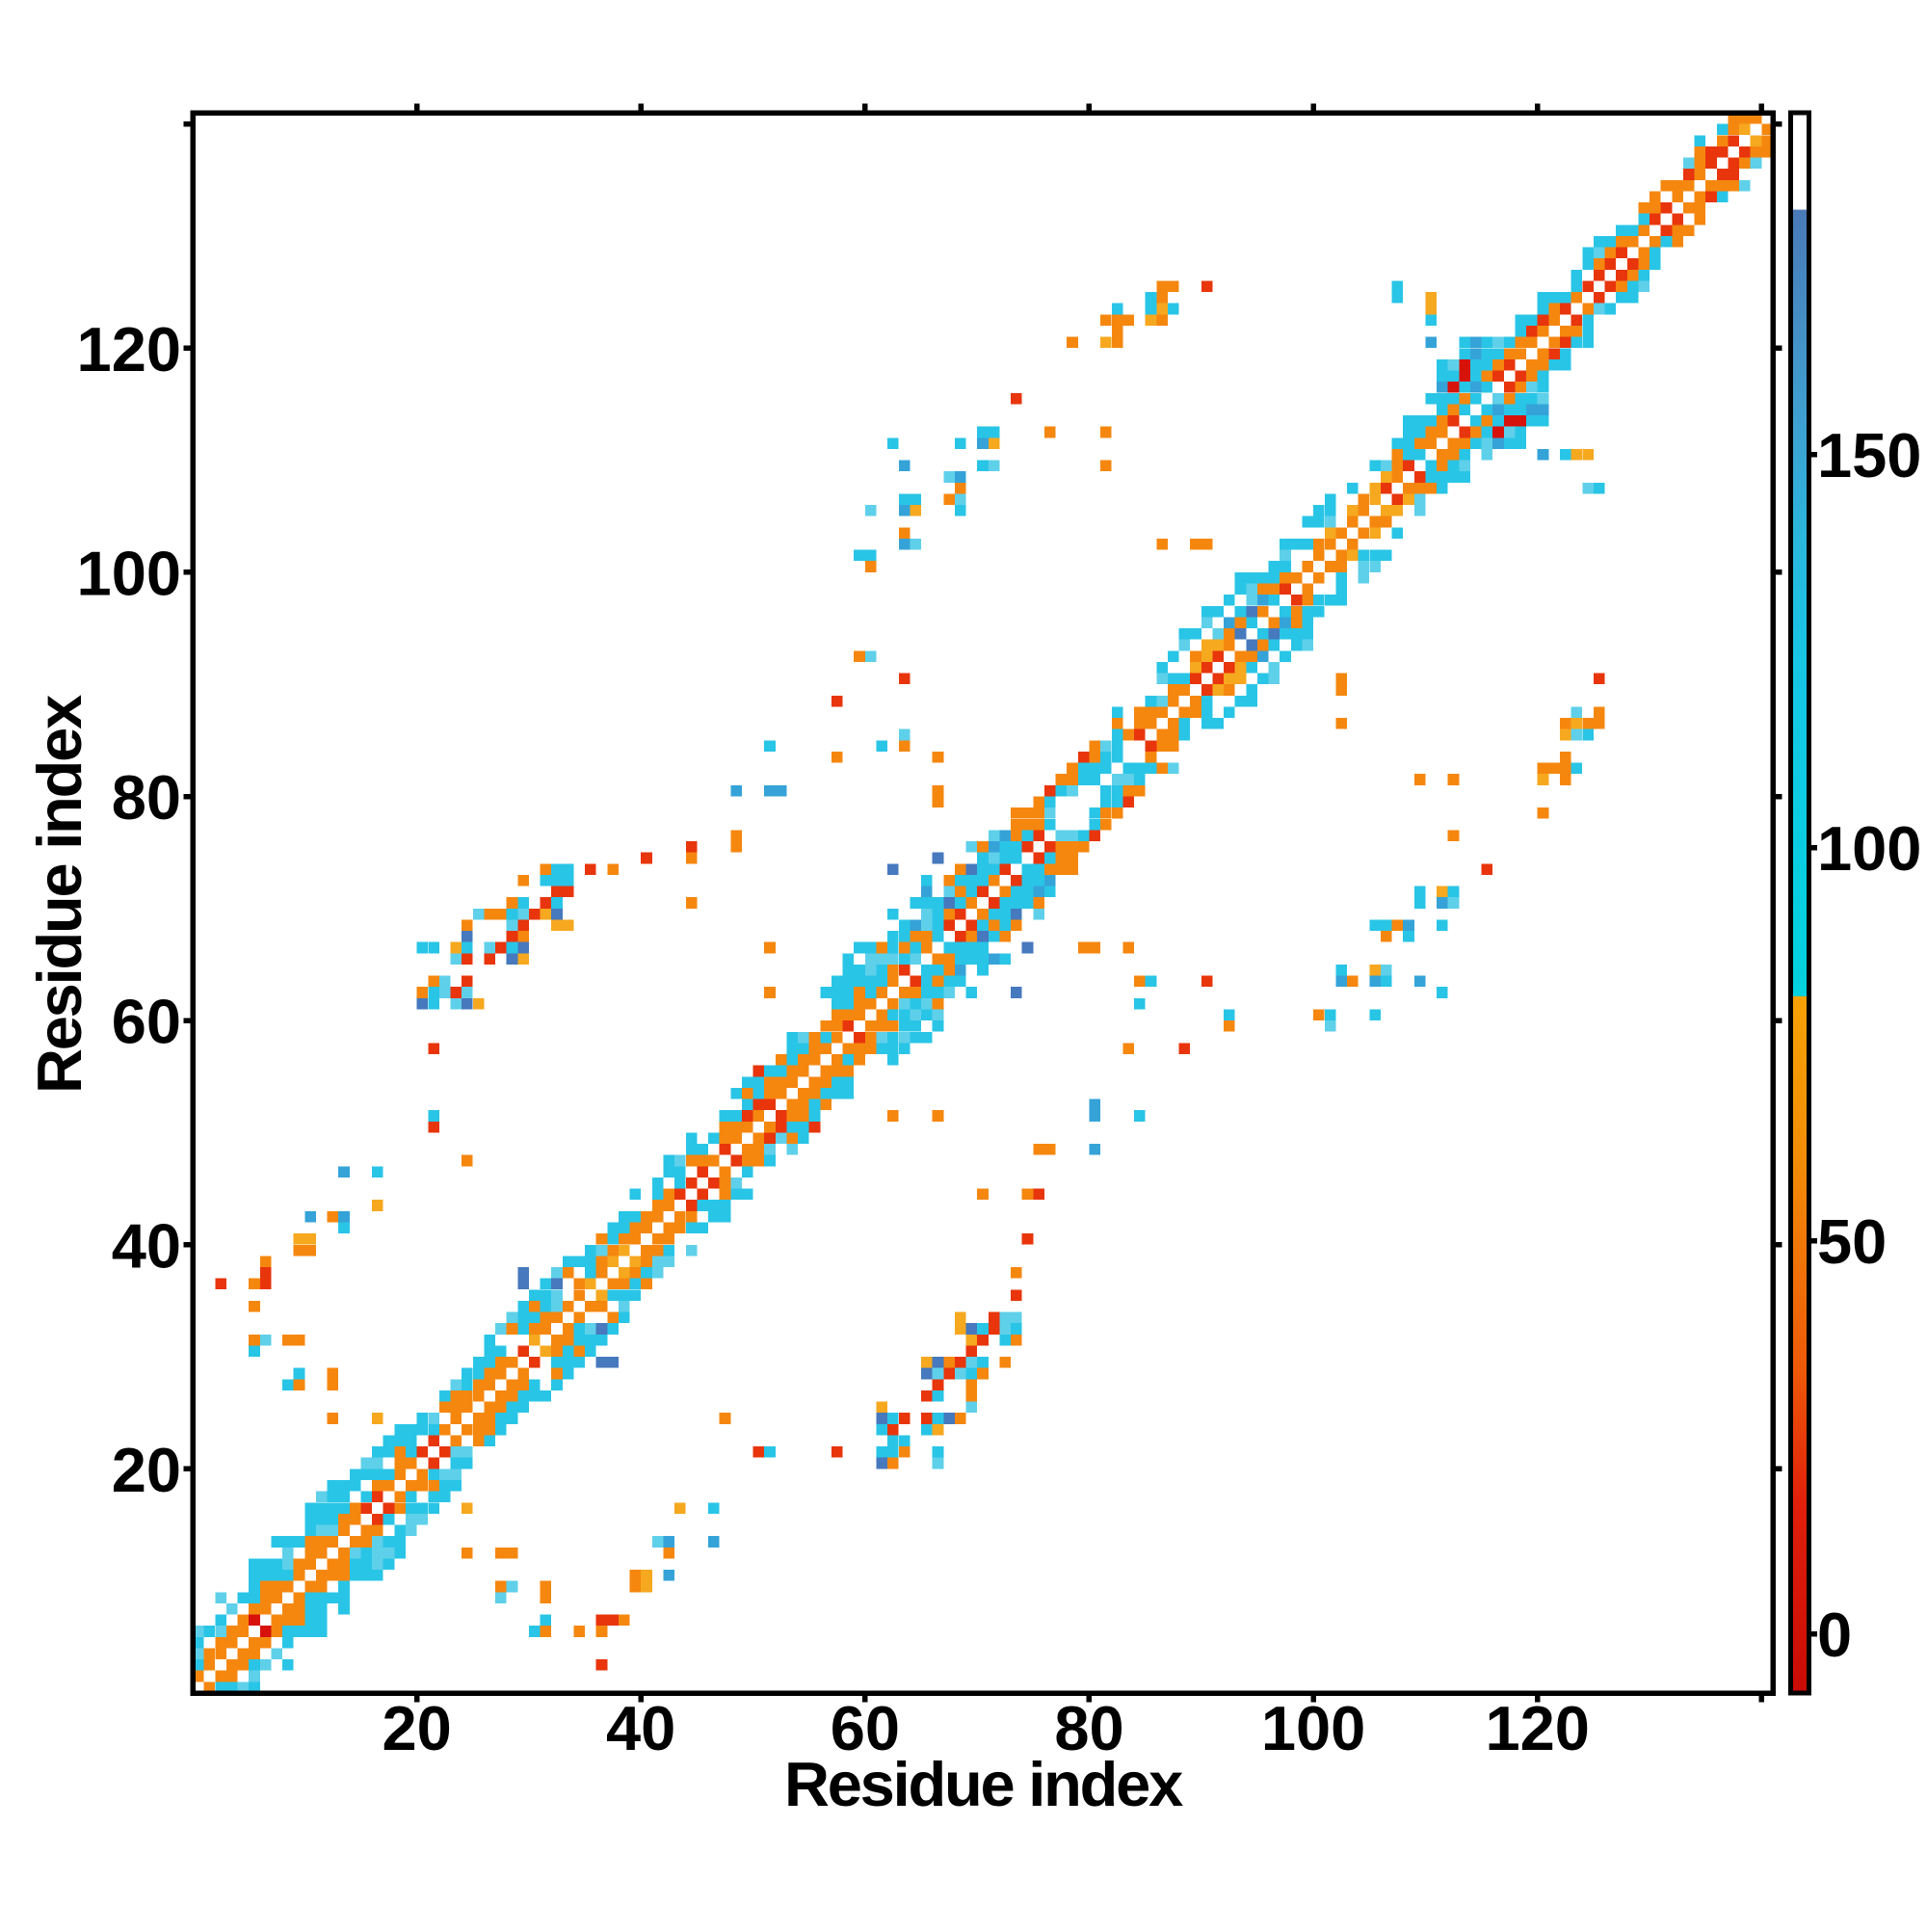  I want to click on svg-text: 0, so click(1835, 1635).